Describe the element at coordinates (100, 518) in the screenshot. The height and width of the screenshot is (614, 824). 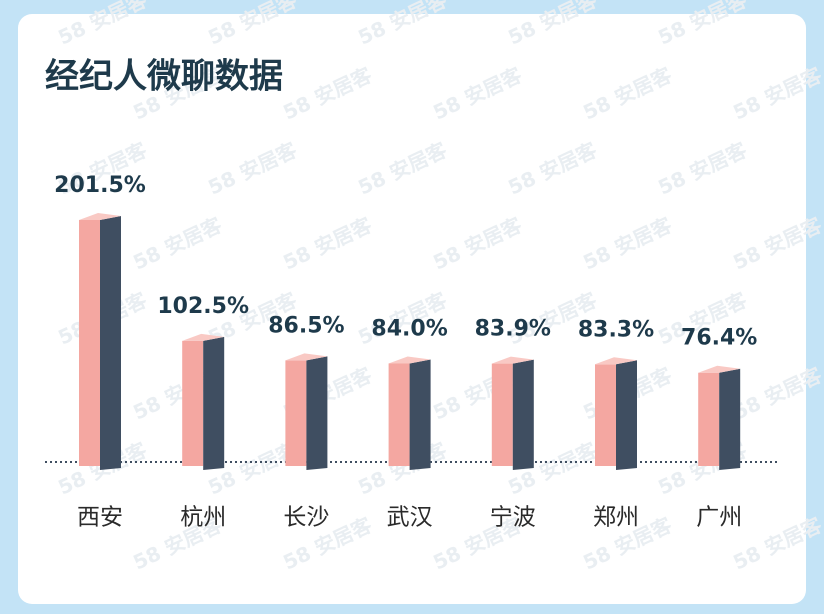
I see `x-tick-label: 西安` at that location.